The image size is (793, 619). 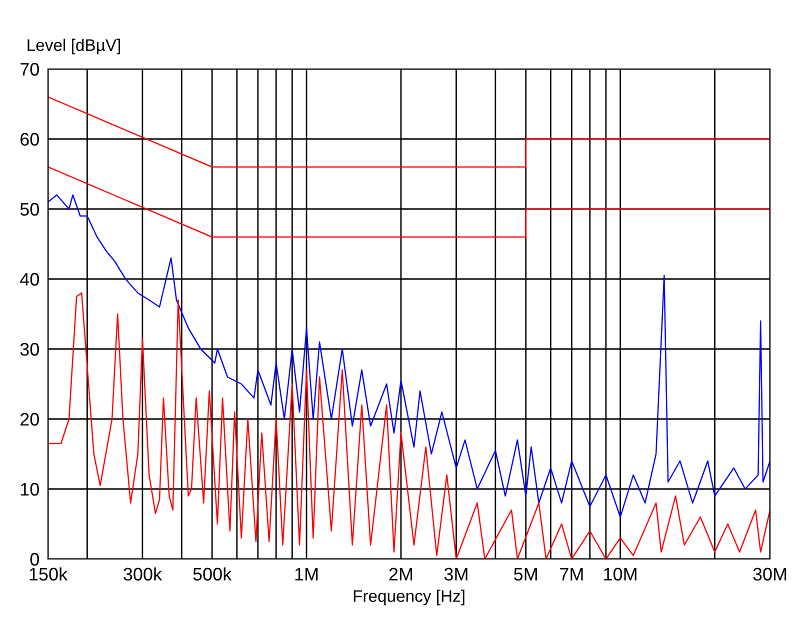 I want to click on x-tick-label: 300k, so click(x=143, y=574).